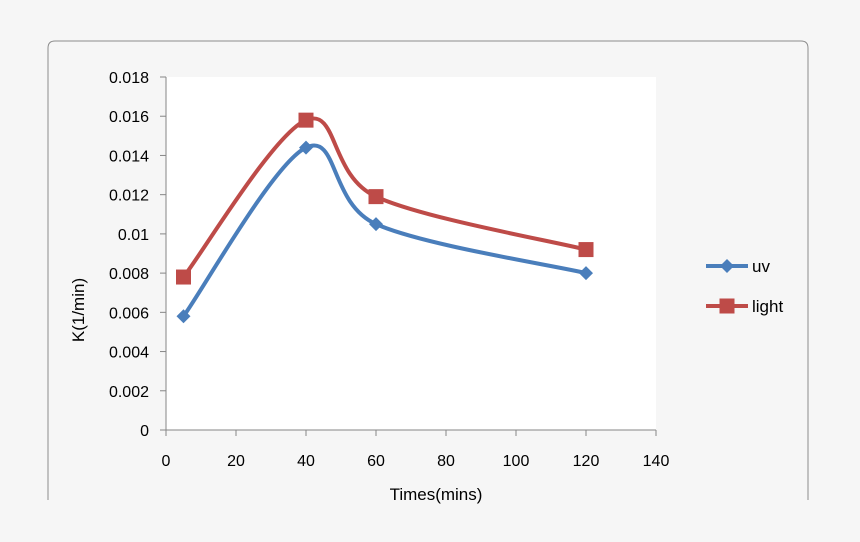 This screenshot has height=542, width=860. I want to click on legend-item-uv: uv, so click(738, 266).